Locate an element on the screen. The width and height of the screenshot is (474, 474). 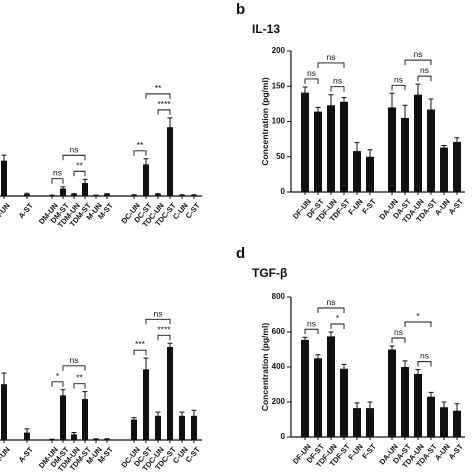
y-tick-label: 600 is located at coordinates (279, 331).